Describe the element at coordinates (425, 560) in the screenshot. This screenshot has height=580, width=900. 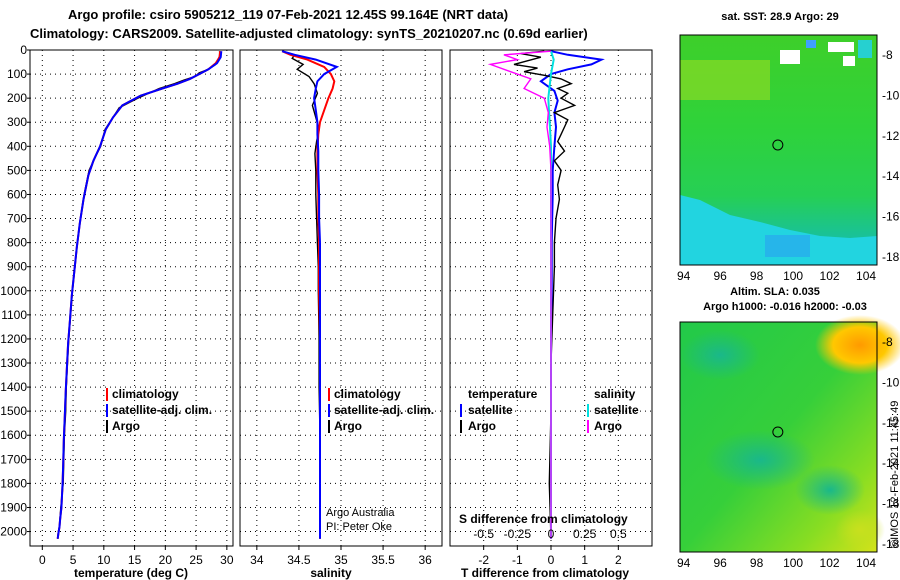
I see `salinity-xtick-label: 36` at that location.